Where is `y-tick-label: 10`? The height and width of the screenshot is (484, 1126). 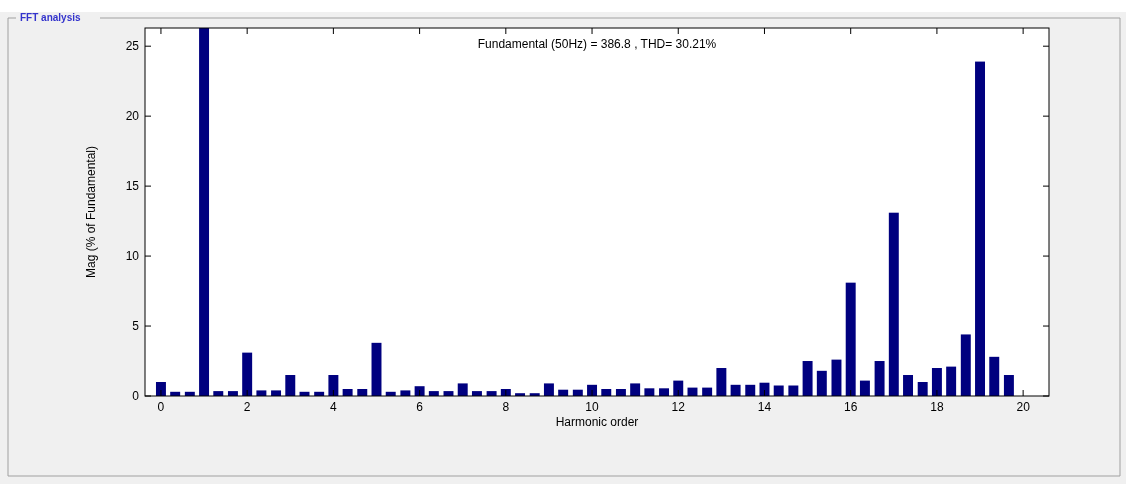
y-tick-label: 10 is located at coordinates (132, 256).